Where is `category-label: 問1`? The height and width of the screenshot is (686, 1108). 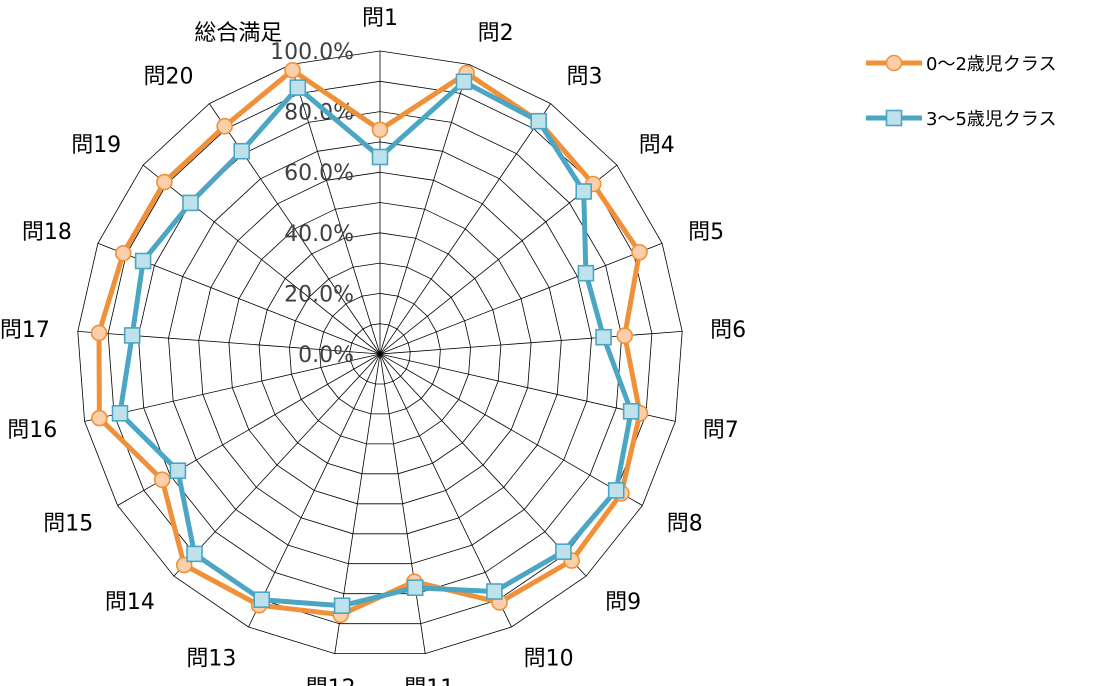
category-label: 問1 is located at coordinates (380, 18).